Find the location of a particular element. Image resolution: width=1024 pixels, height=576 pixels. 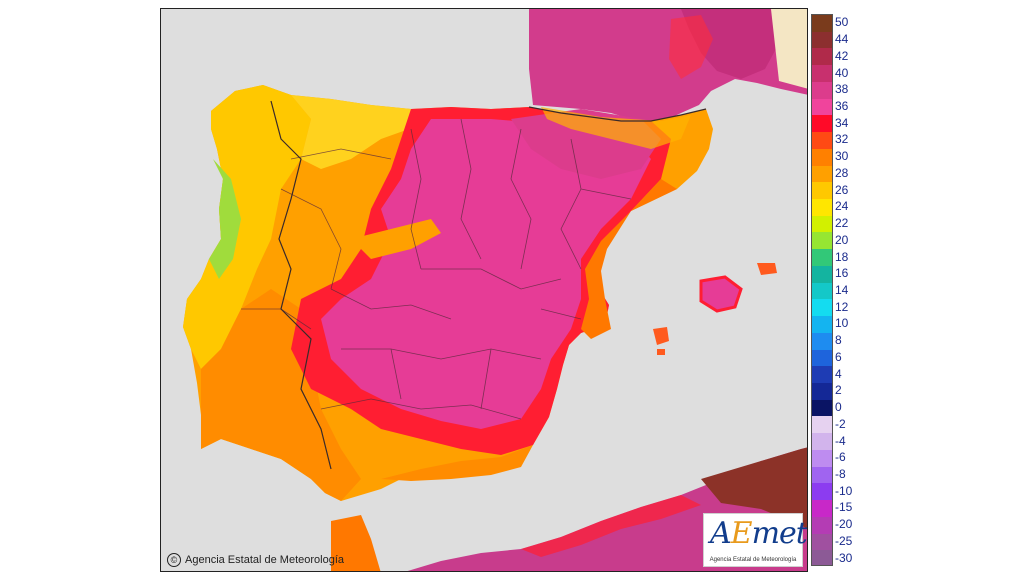

legend-label: 20 is located at coordinates (842, 239).